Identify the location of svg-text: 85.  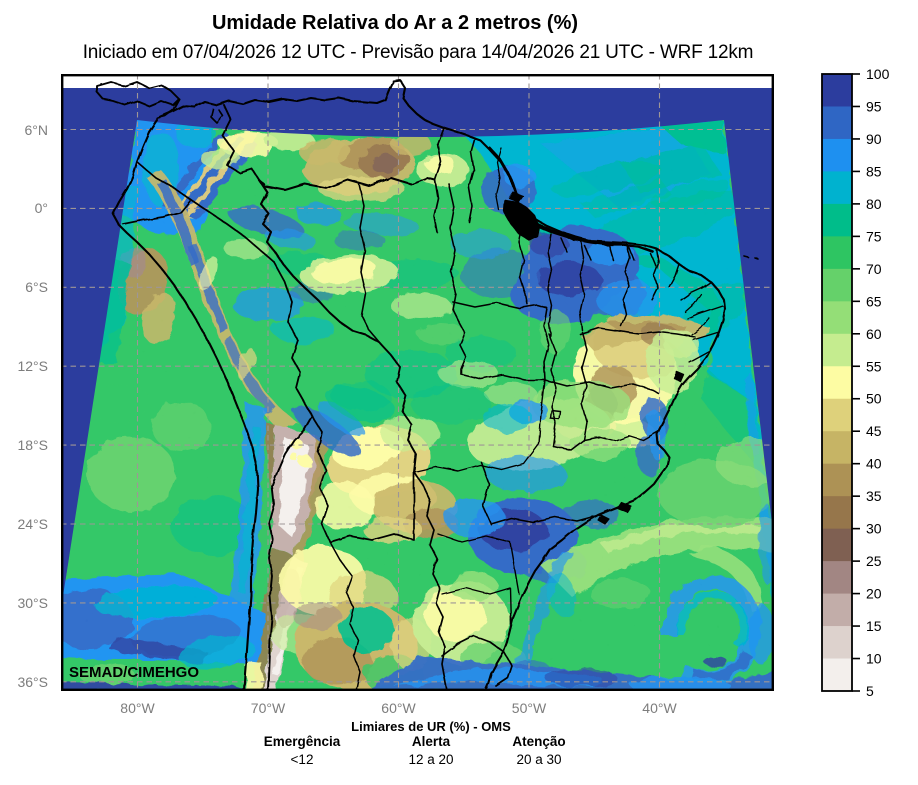
(874, 171).